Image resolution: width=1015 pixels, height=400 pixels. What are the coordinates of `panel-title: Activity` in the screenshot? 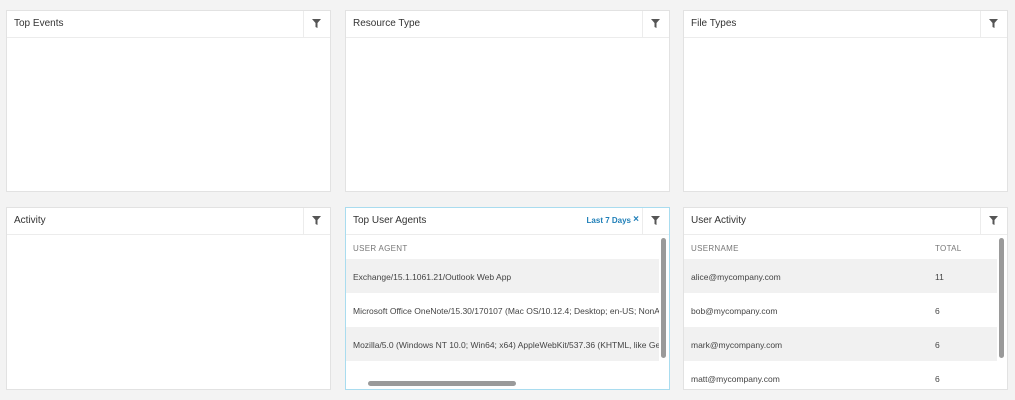 It's located at (30, 220).